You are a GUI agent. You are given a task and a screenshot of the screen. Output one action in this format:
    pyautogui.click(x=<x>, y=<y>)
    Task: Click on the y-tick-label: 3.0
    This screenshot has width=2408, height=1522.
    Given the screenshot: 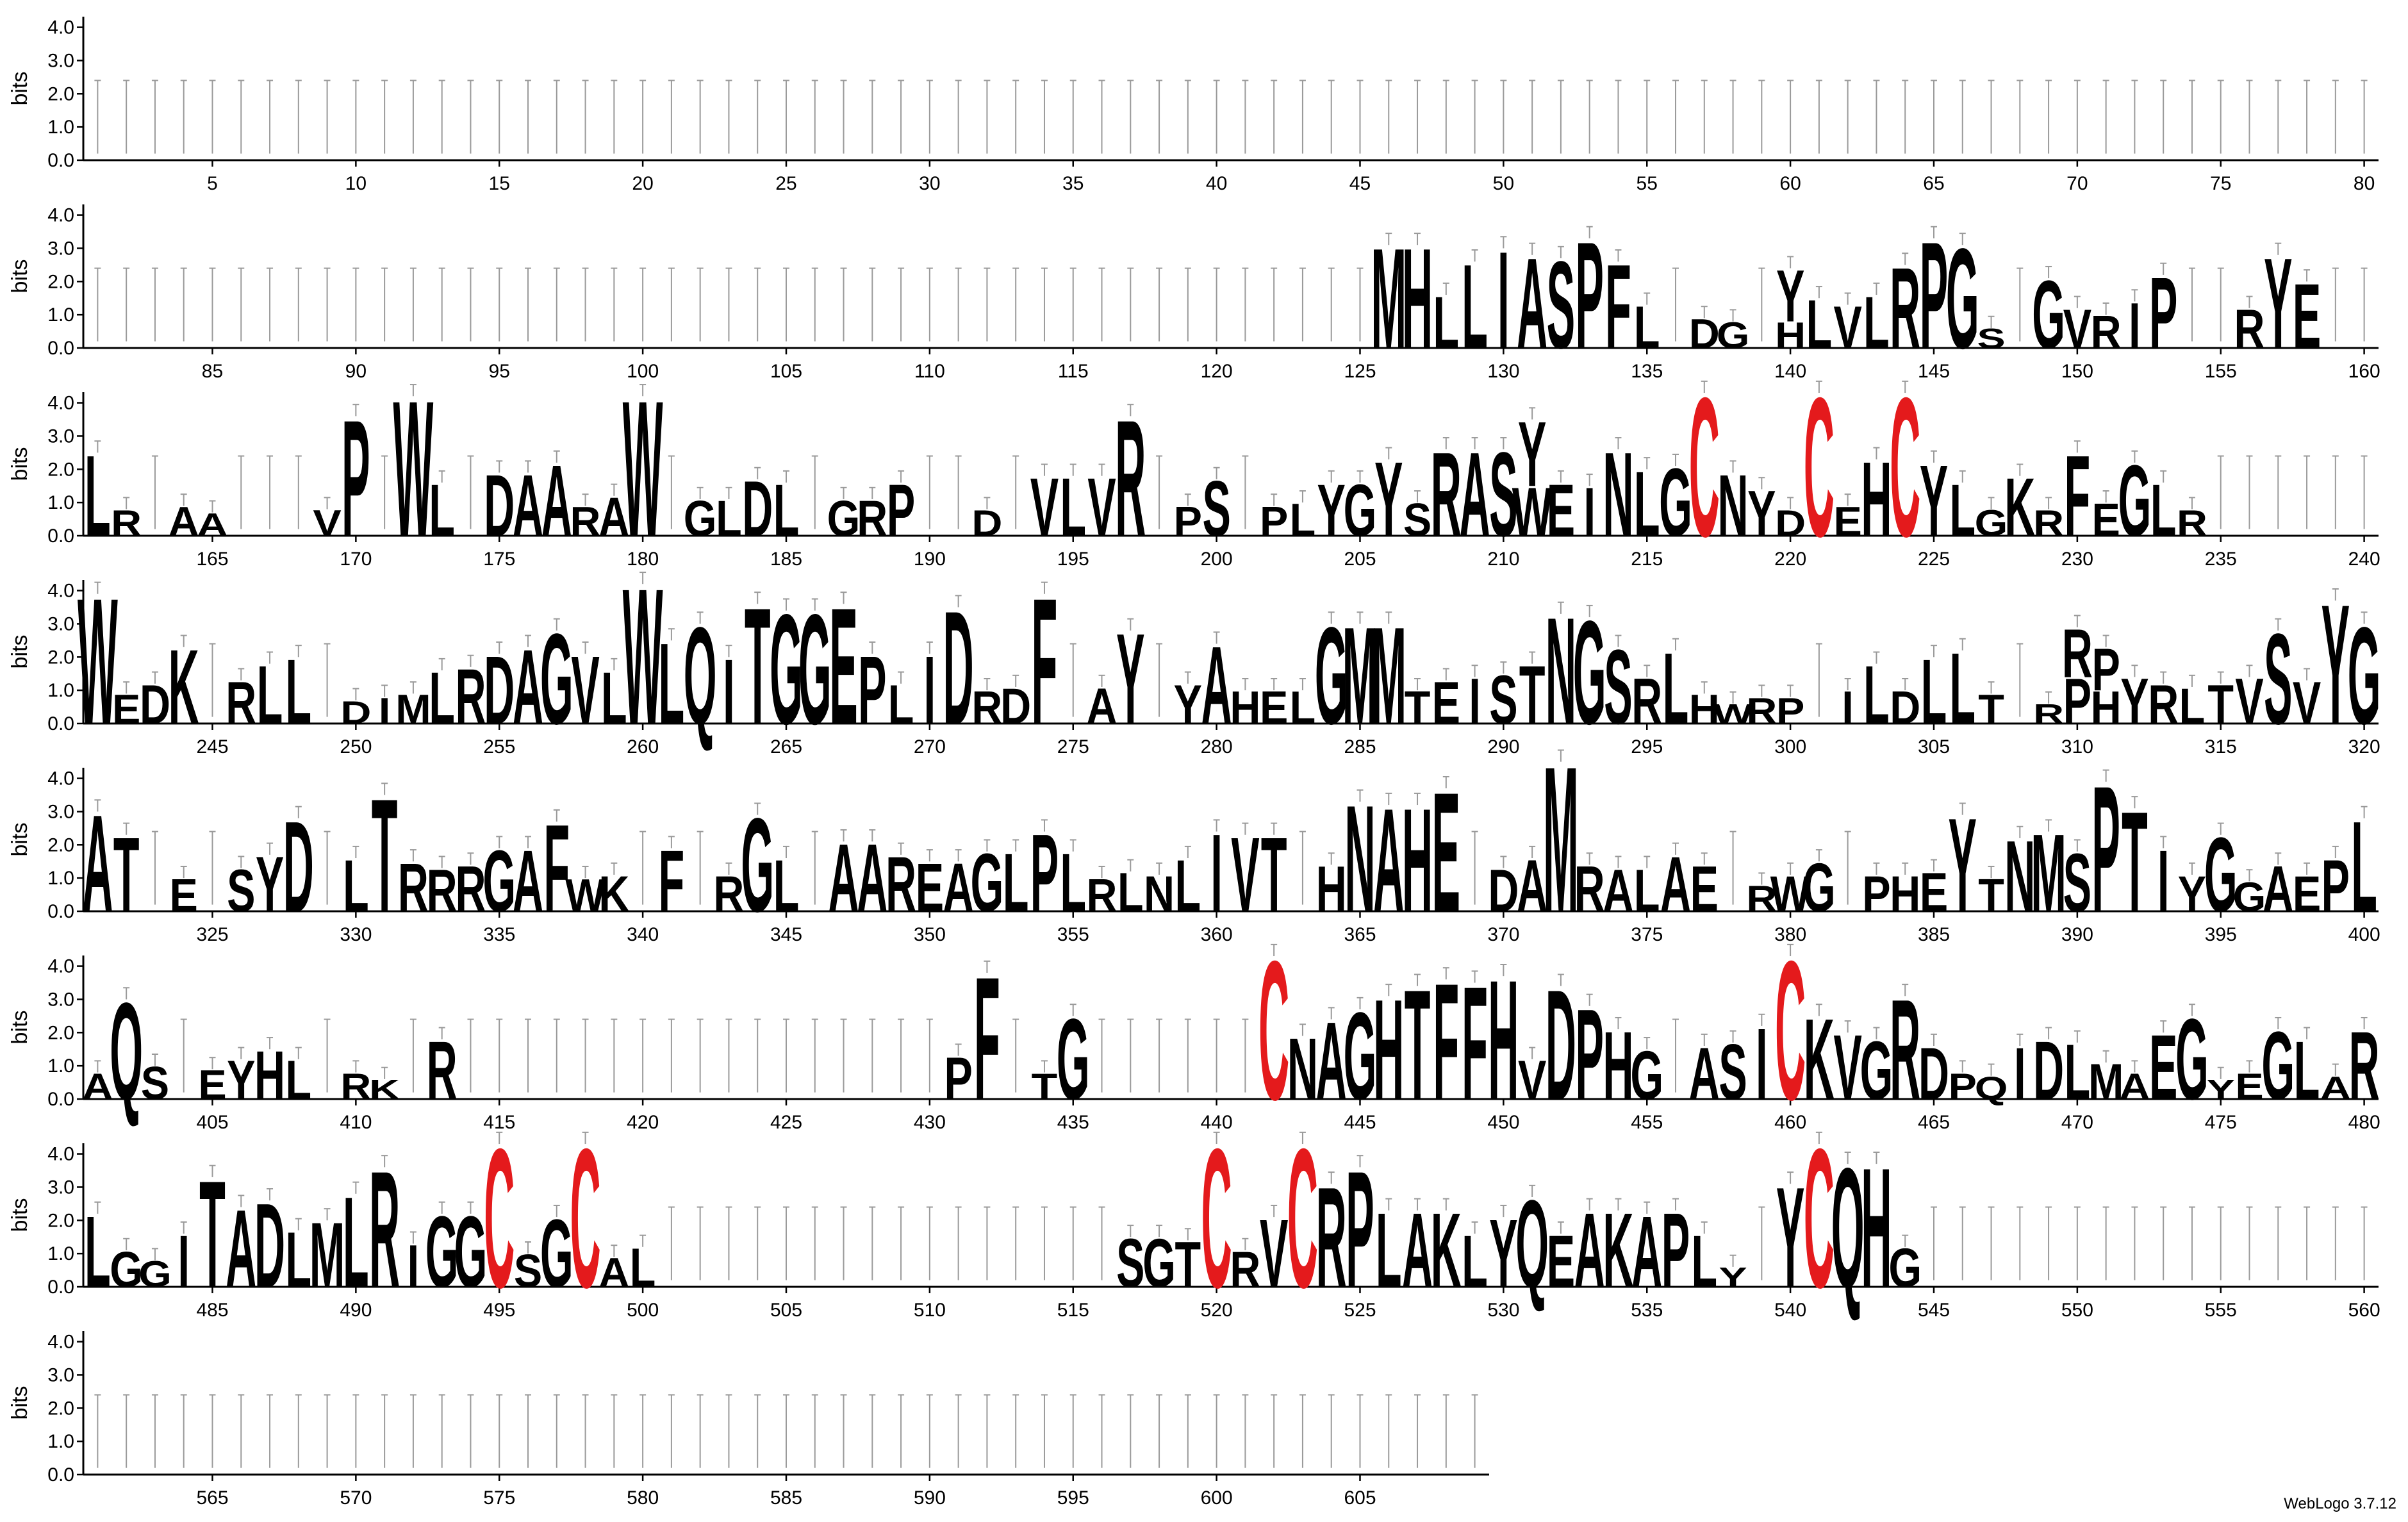 What is the action you would take?
    pyautogui.click(x=61, y=60)
    